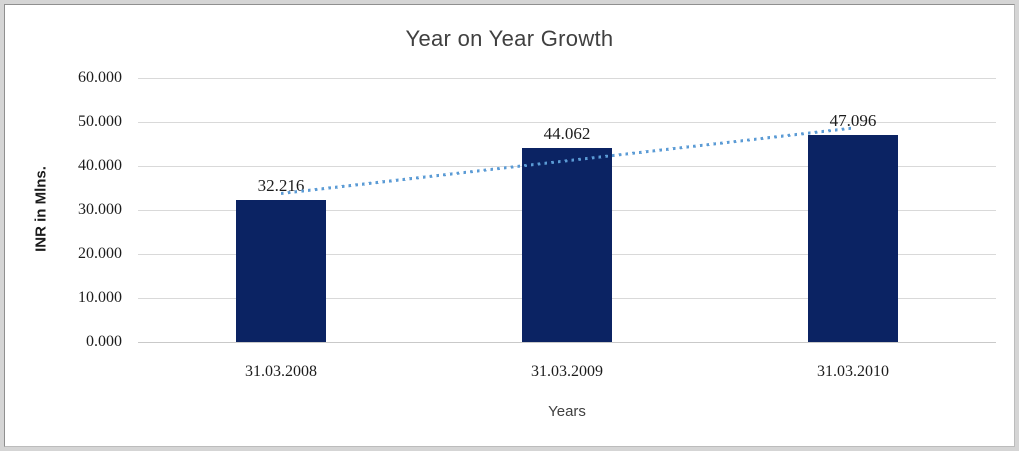  What do you see at coordinates (567, 411) in the screenshot?
I see `x-axis-title: Years` at bounding box center [567, 411].